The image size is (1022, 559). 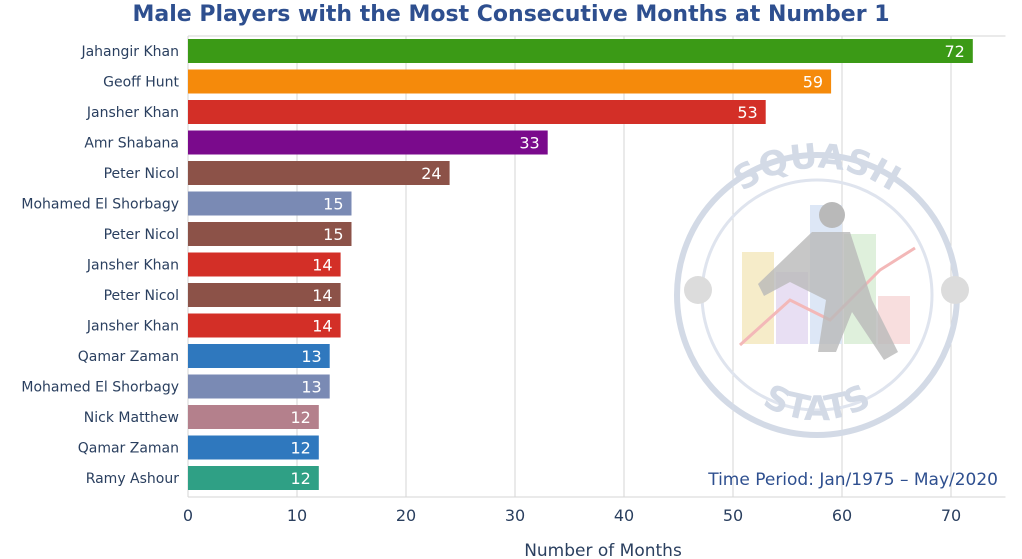 I want to click on x-tick-label: 50, so click(x=733, y=515).